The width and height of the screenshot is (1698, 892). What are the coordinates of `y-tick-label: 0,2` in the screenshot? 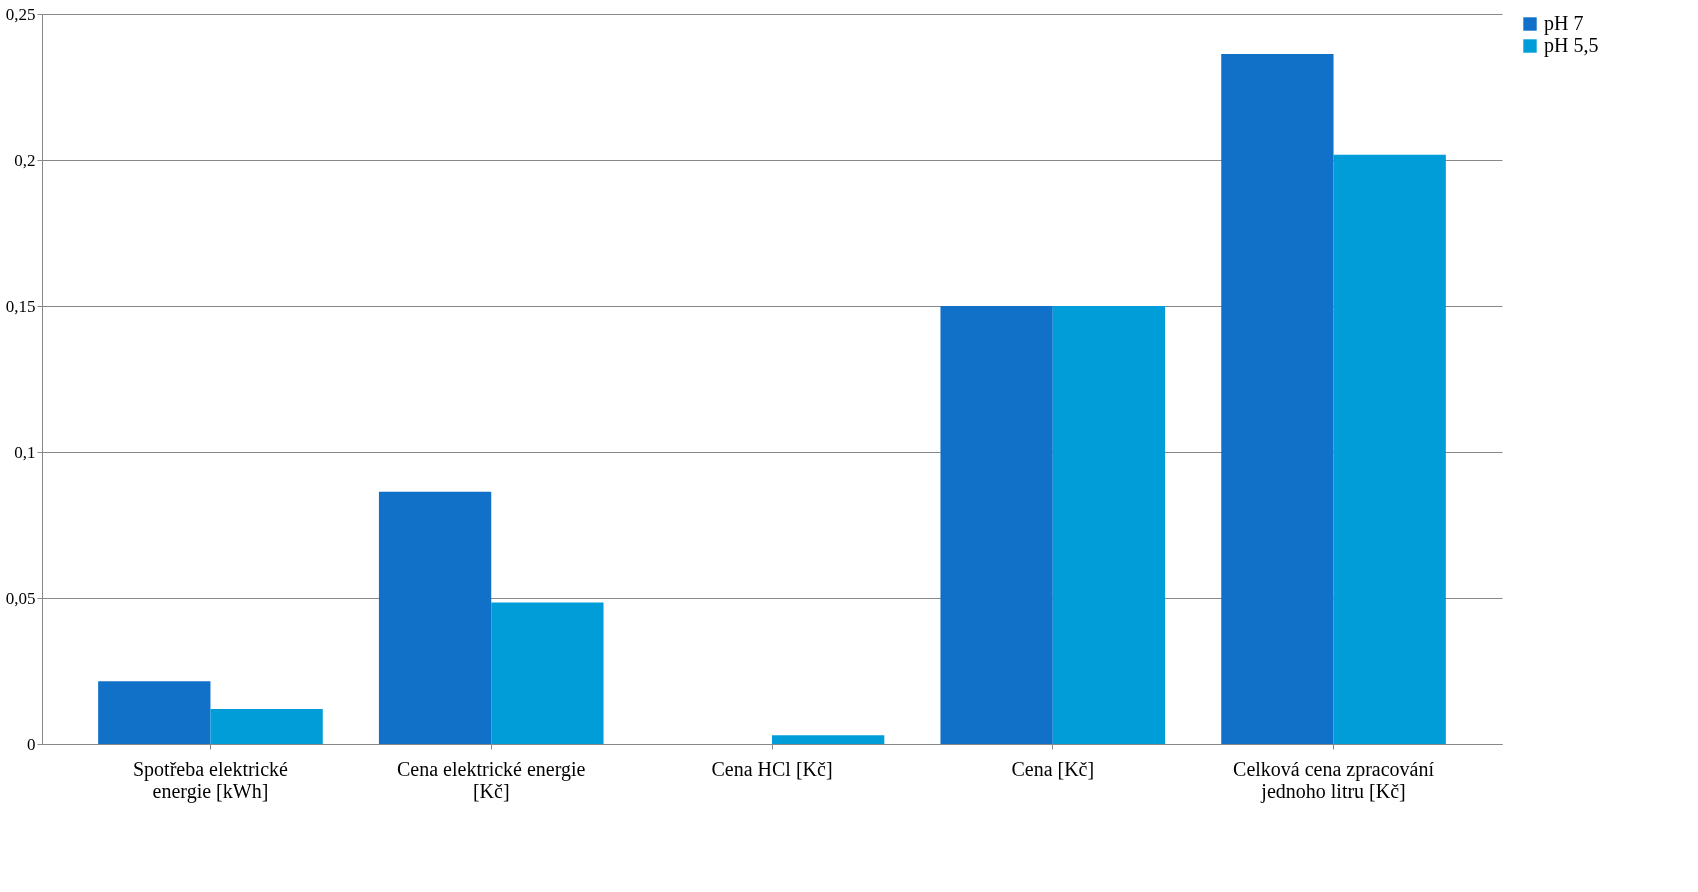 It's located at (25, 160).